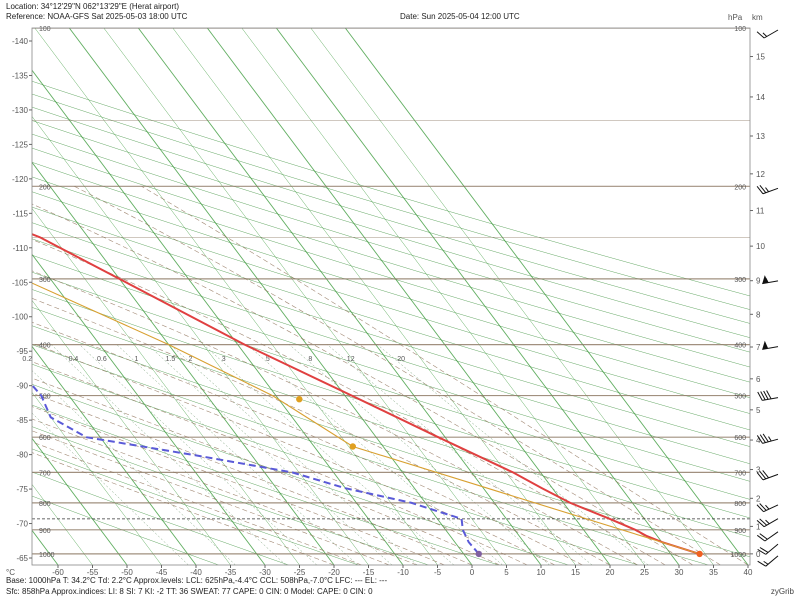 This screenshot has width=800, height=600. Describe the element at coordinates (102, 359) in the screenshot. I see `mixing-ratio-label: 0.6` at that location.